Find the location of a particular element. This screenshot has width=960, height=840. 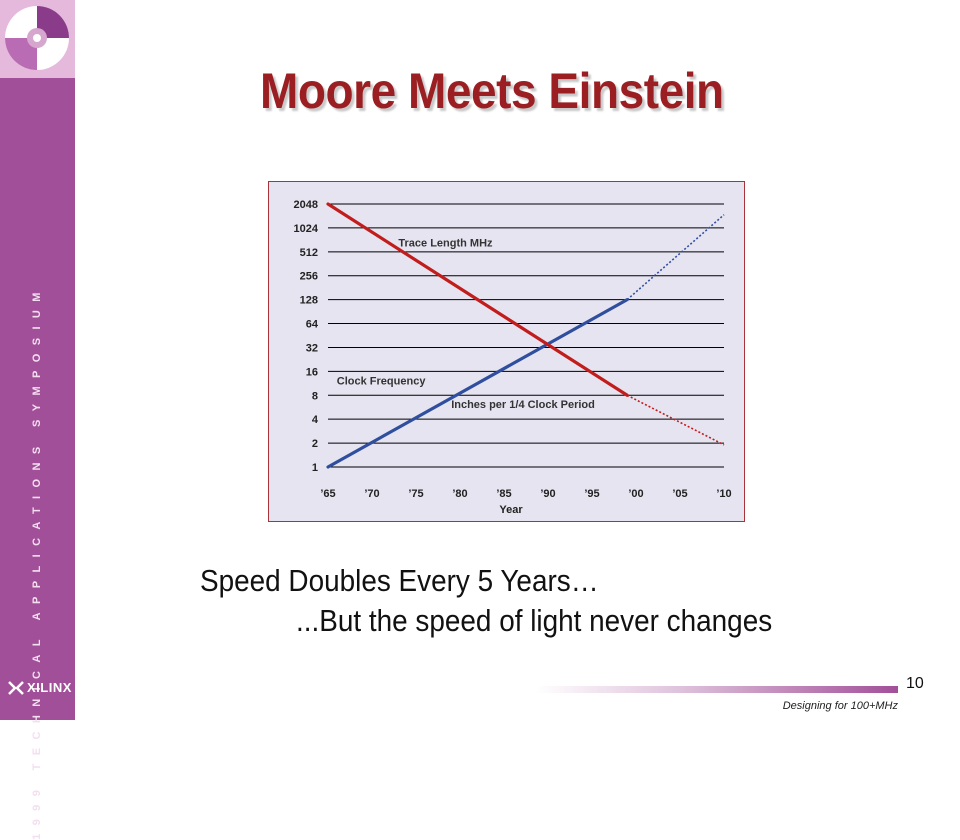

x-tick-label: ’80 is located at coordinates (459, 494).